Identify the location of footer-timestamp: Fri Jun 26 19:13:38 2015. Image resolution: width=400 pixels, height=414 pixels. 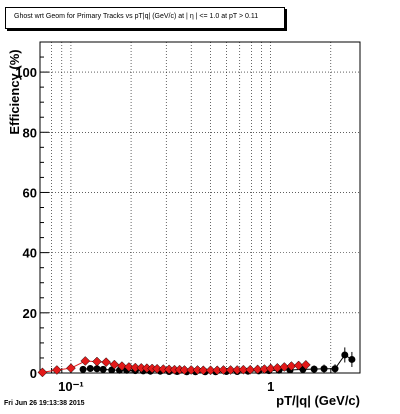
(44, 403).